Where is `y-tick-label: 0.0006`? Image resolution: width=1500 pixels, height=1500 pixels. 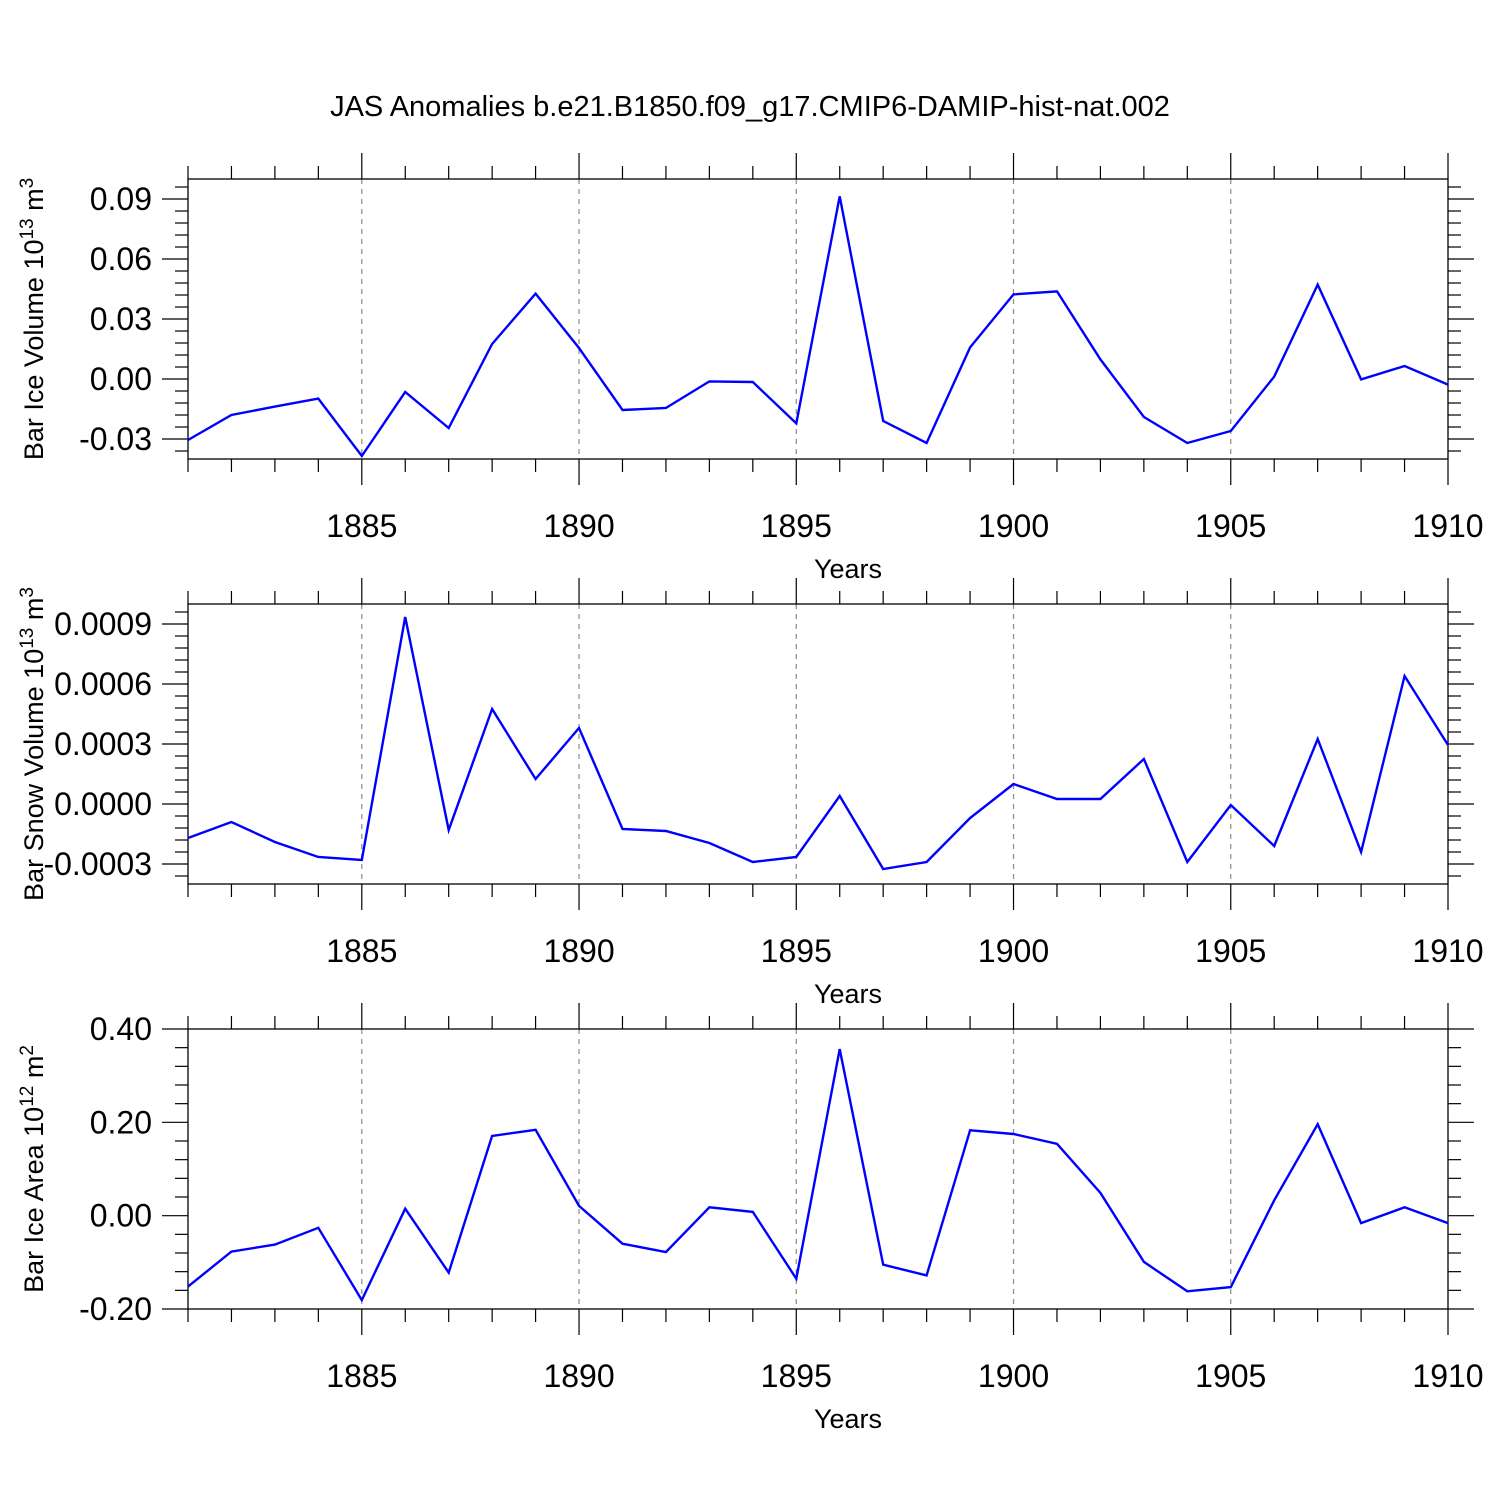 y-tick-label: 0.0006 is located at coordinates (103, 684).